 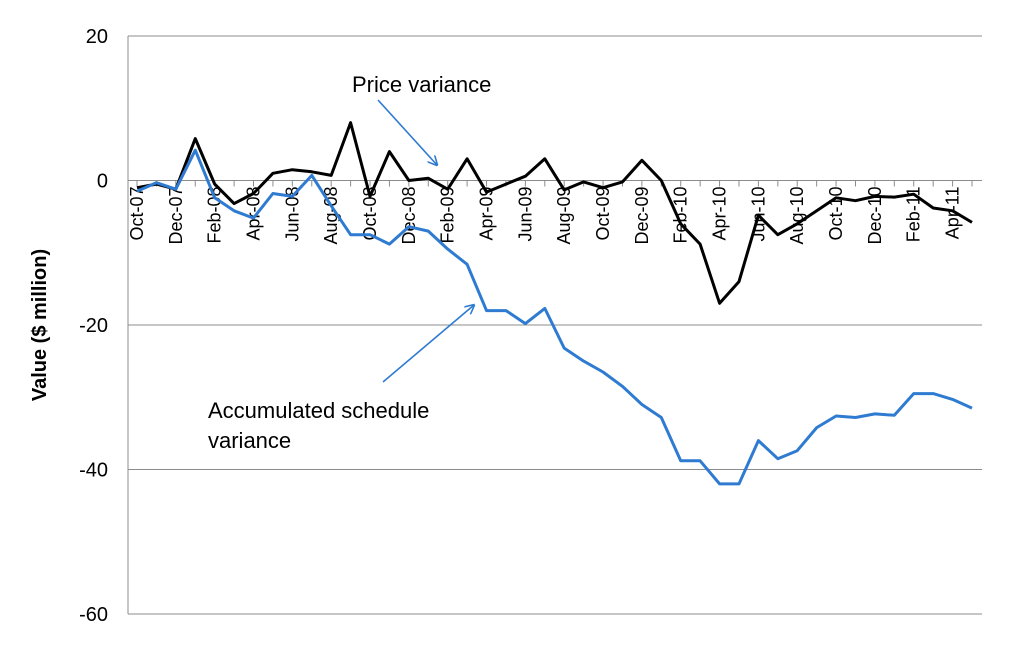 What do you see at coordinates (421, 84) in the screenshot?
I see `annotation-price-variance: Price variance` at bounding box center [421, 84].